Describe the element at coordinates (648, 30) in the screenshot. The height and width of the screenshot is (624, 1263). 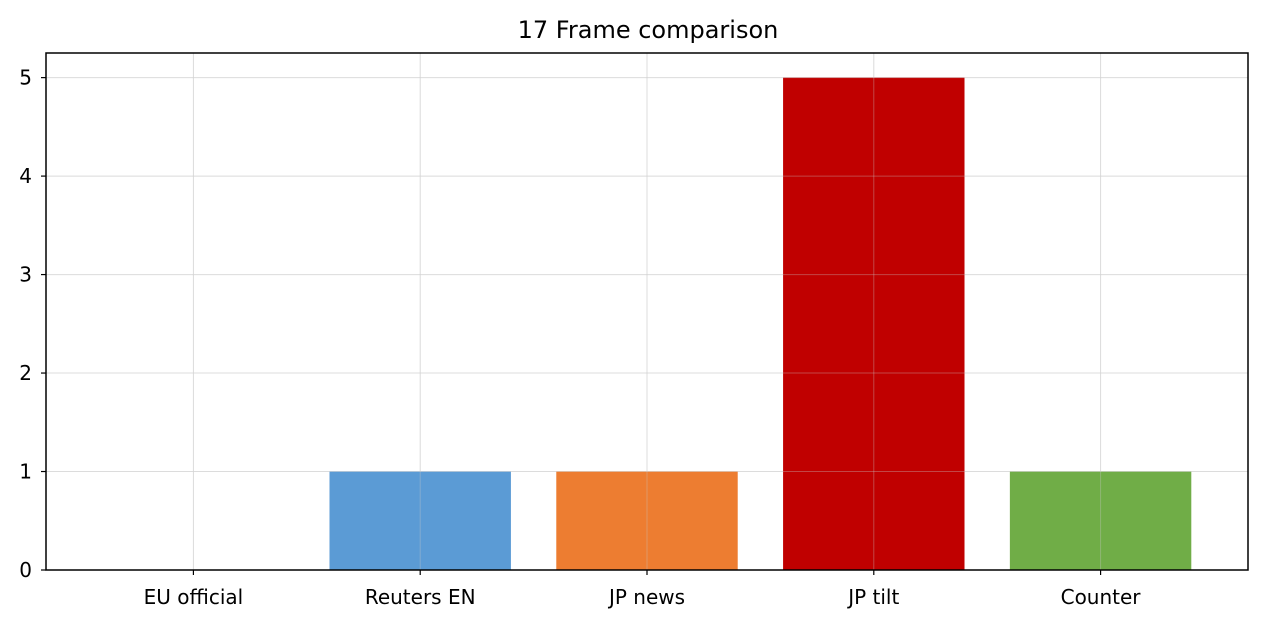
I see `chart-title: 17 Frame comparison` at that location.